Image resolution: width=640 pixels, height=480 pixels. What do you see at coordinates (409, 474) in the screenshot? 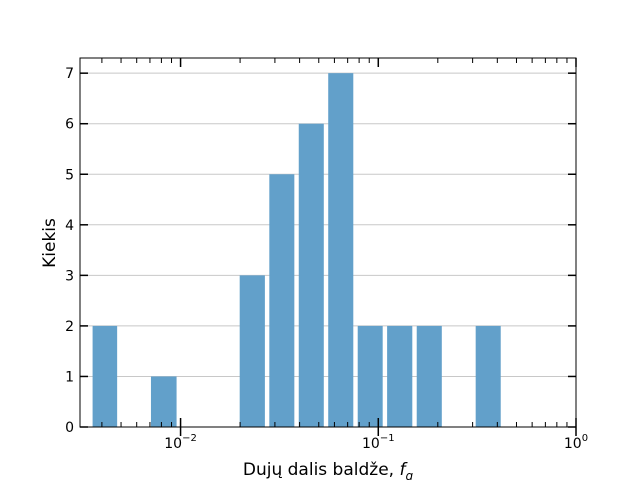
I see `x-axis-label-subscript: g` at bounding box center [409, 474].